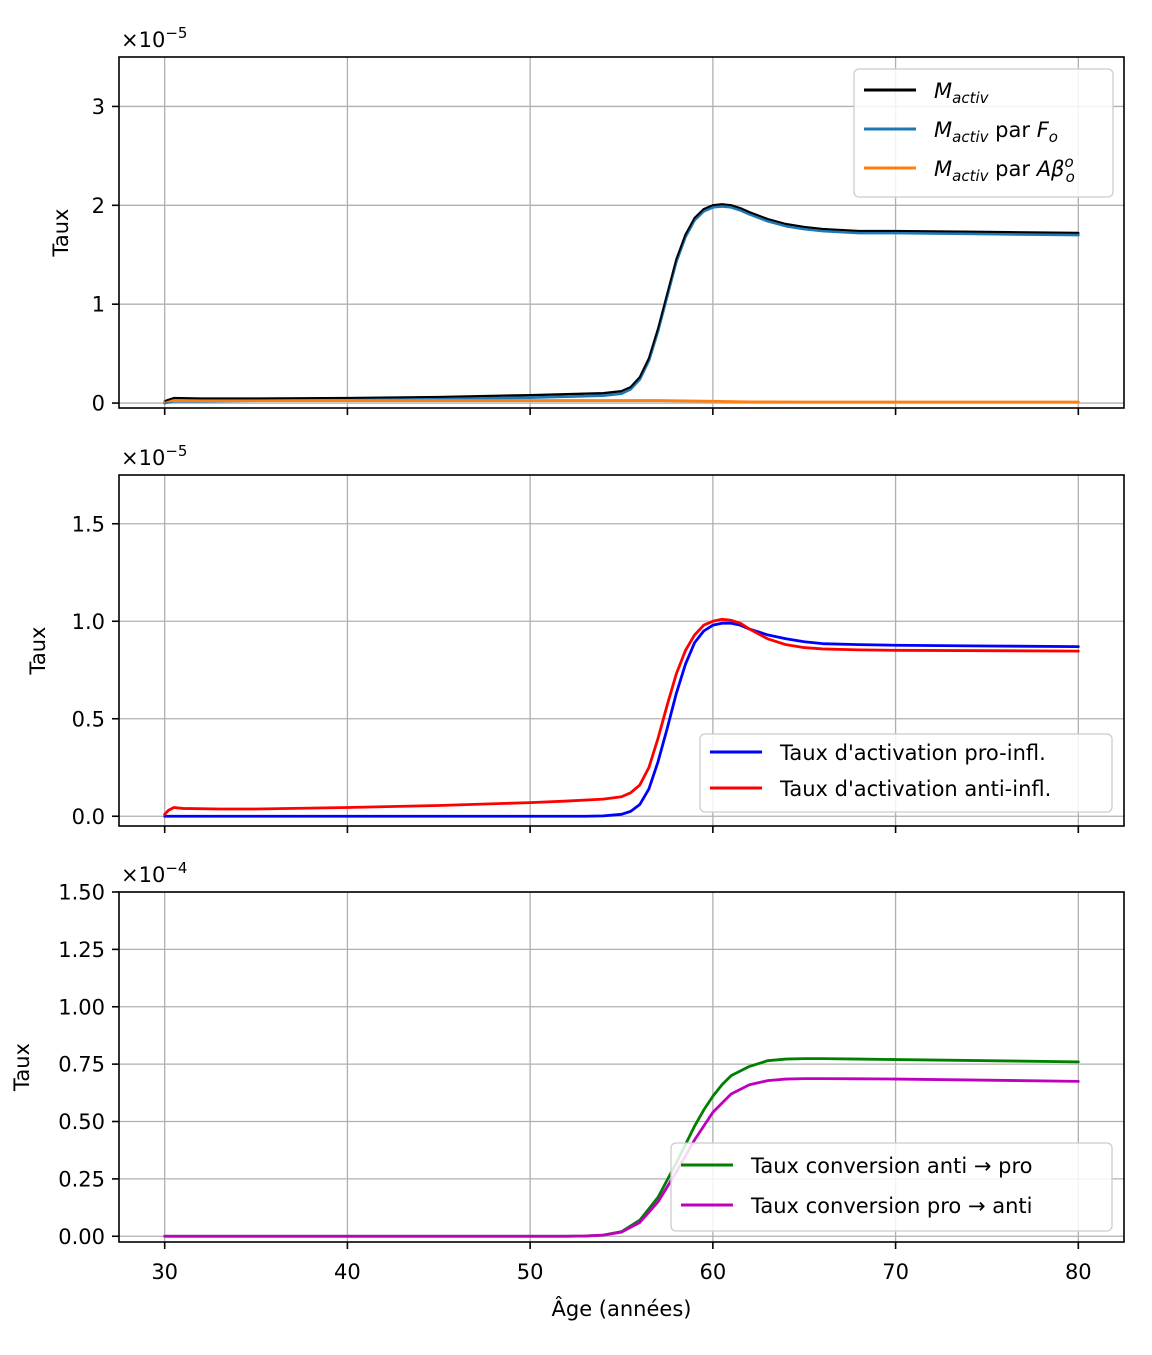  Describe the element at coordinates (912, 753) in the screenshot. I see `legend-label: Taux d'activation pro-infl.` at that location.